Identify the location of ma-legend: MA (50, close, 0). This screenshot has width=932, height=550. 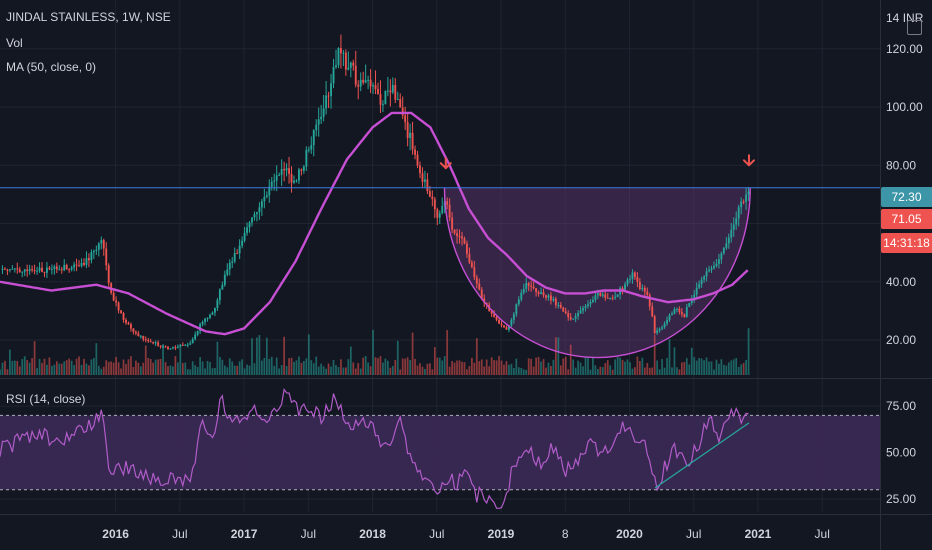
(51, 67).